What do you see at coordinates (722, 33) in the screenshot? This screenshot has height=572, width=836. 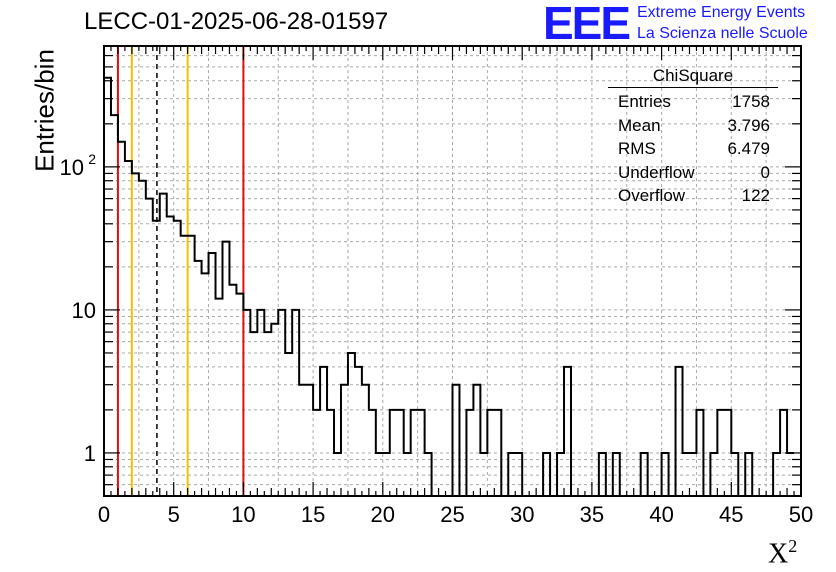 I see `logo-line-2: La Scienza nelle Scuole` at bounding box center [722, 33].